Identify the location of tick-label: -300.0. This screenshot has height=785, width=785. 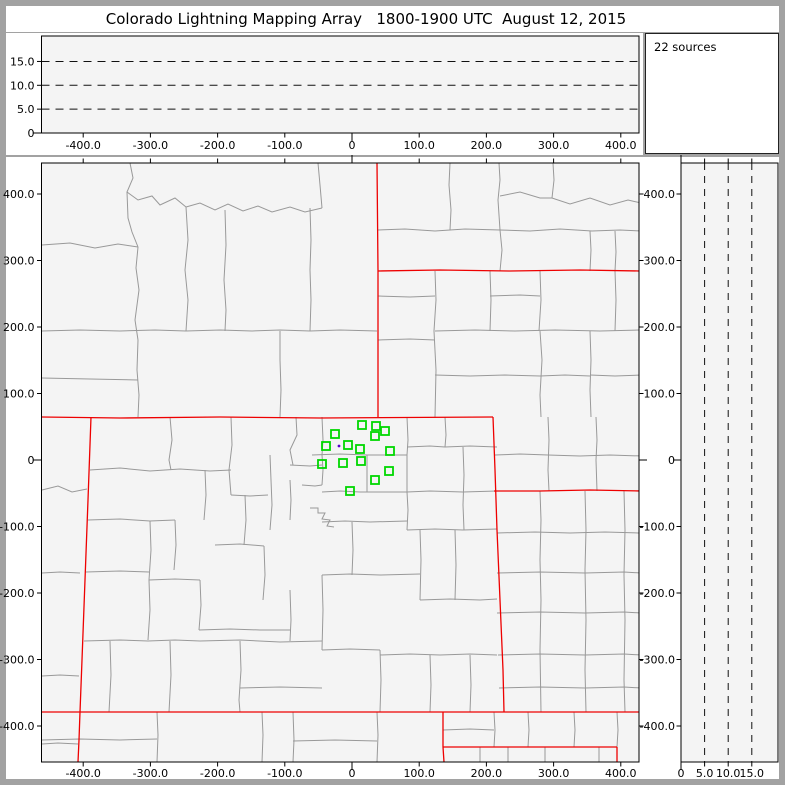
(150, 773).